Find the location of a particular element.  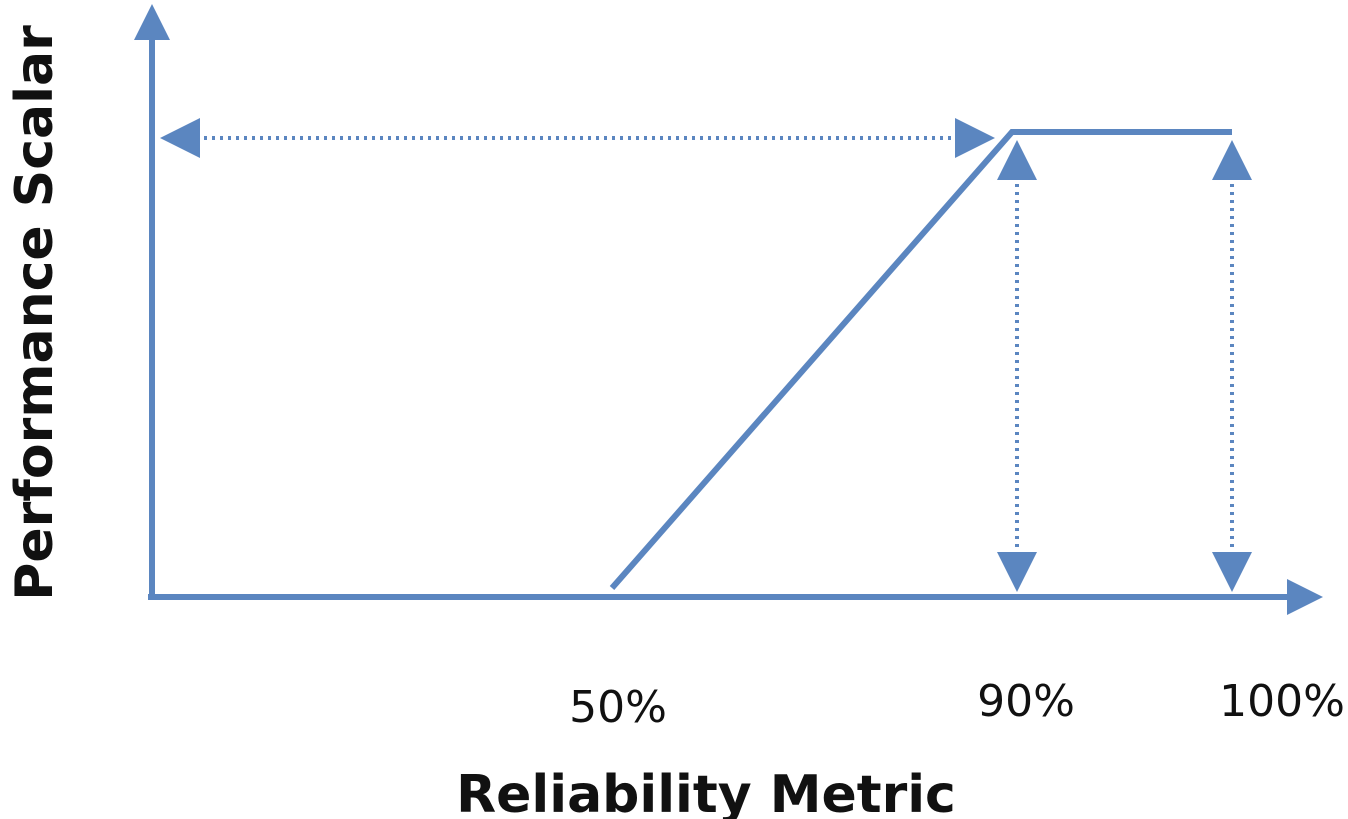

x-tick-label-50: 50% is located at coordinates (618, 707).